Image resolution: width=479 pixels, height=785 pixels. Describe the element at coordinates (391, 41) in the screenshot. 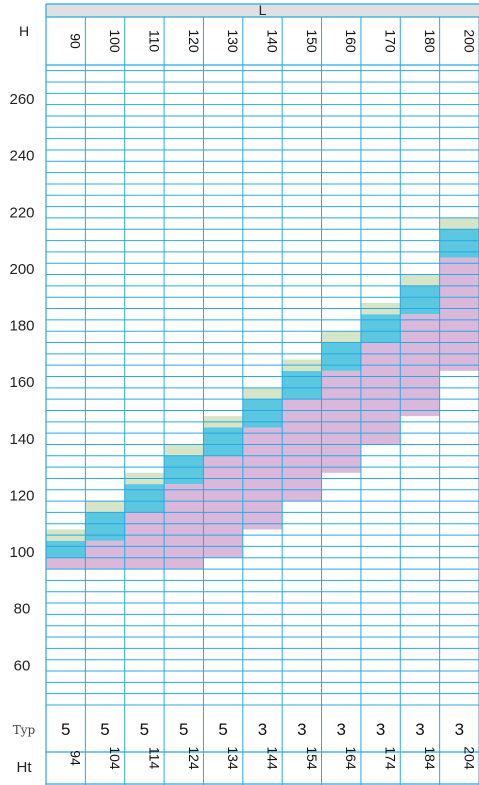

I see `column-label: 170` at that location.